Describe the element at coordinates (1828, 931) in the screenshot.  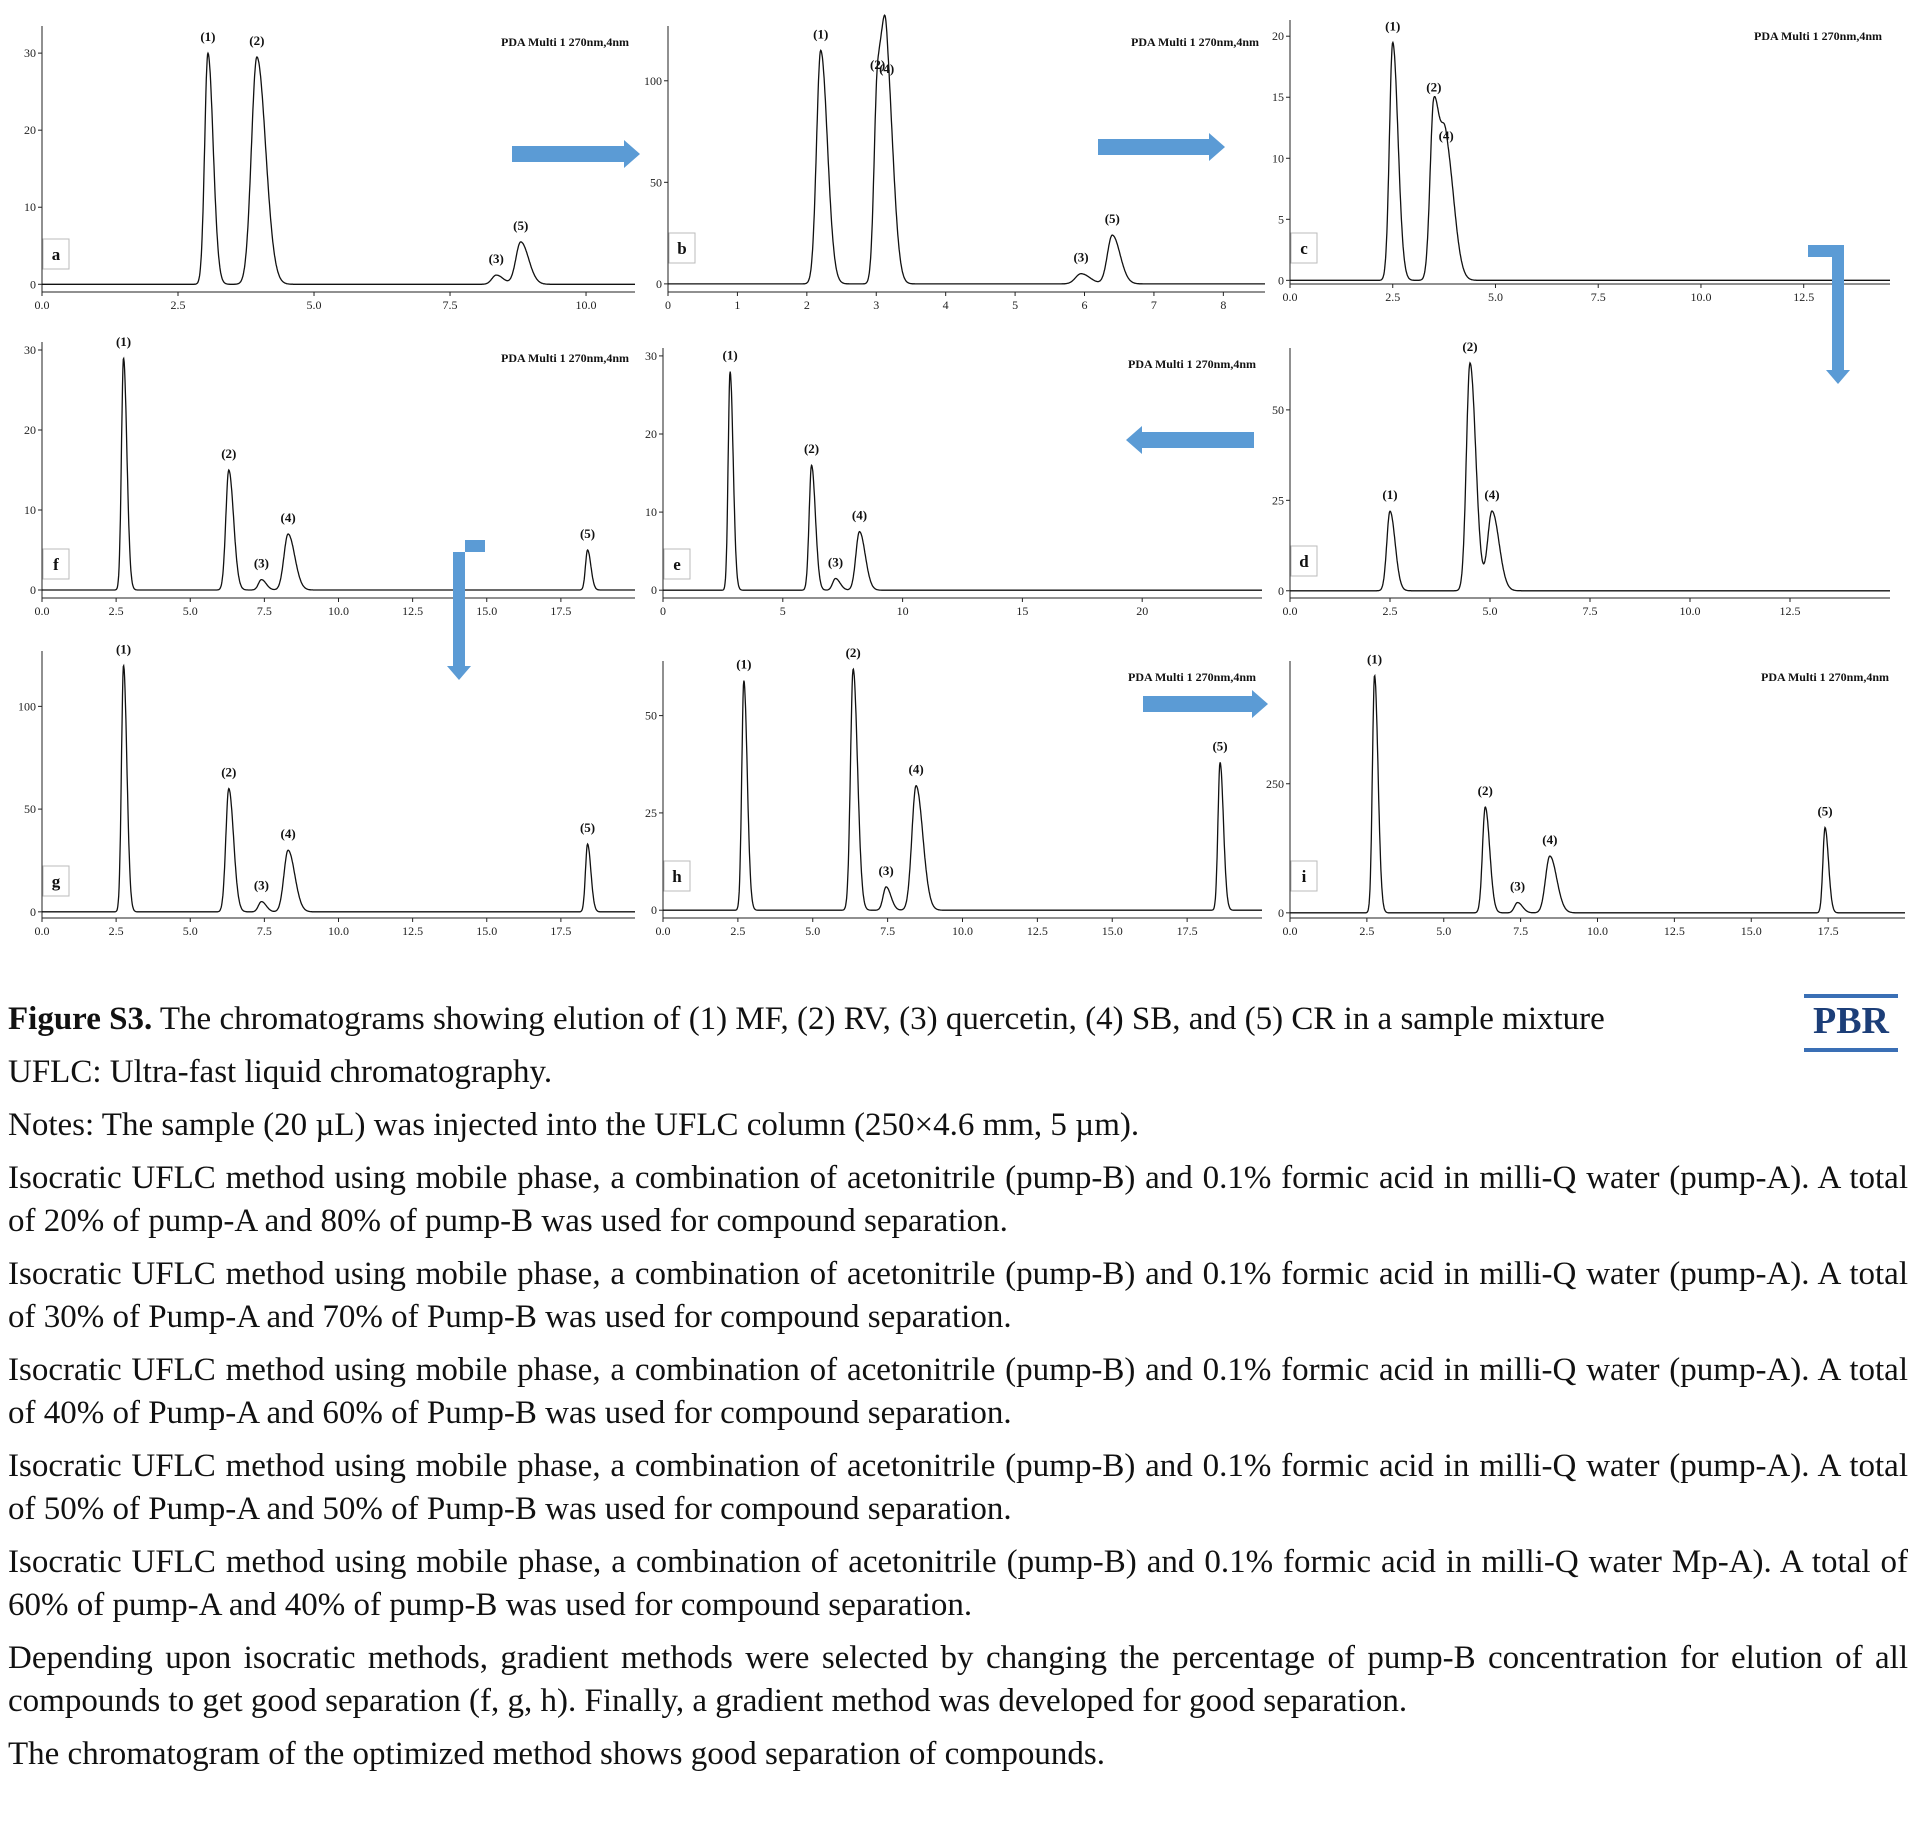
I see `x-tick-label: 17.5` at that location.